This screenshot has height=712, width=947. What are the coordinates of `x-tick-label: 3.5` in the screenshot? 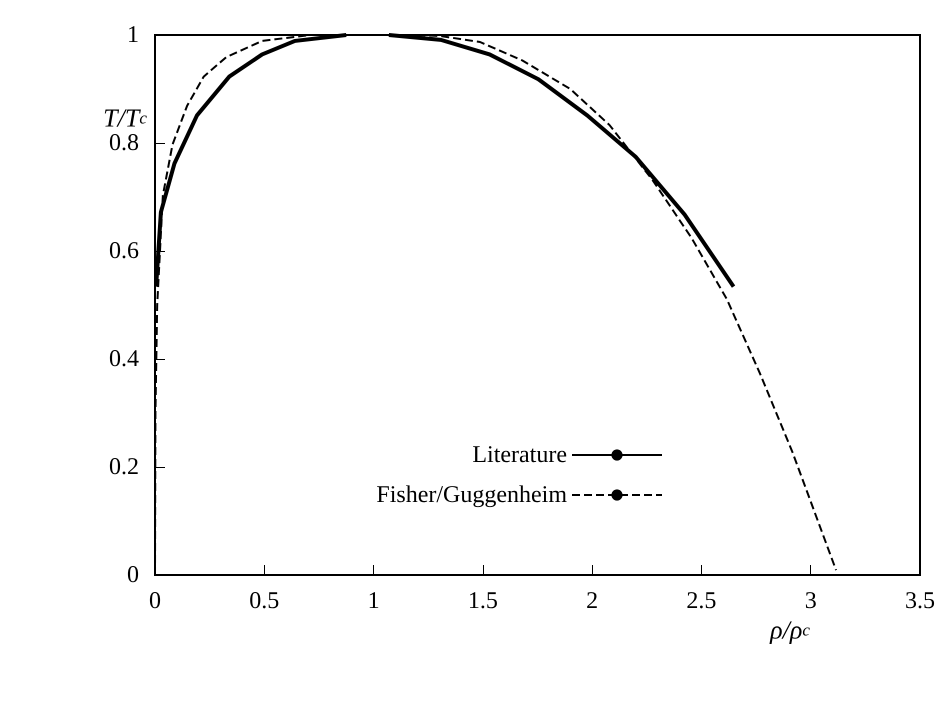 It's located at (920, 601).